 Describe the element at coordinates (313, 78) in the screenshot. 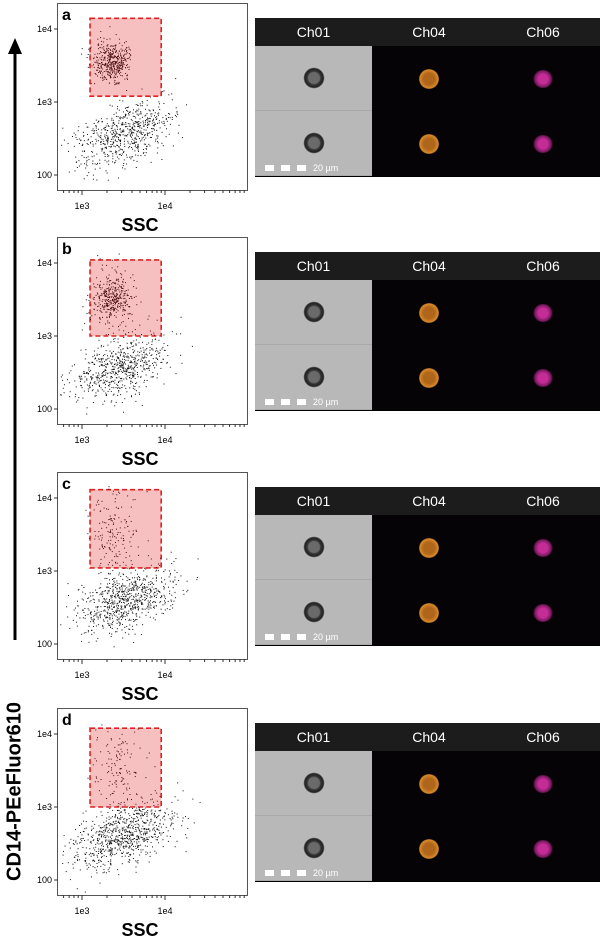

I see `brightfield-image` at that location.